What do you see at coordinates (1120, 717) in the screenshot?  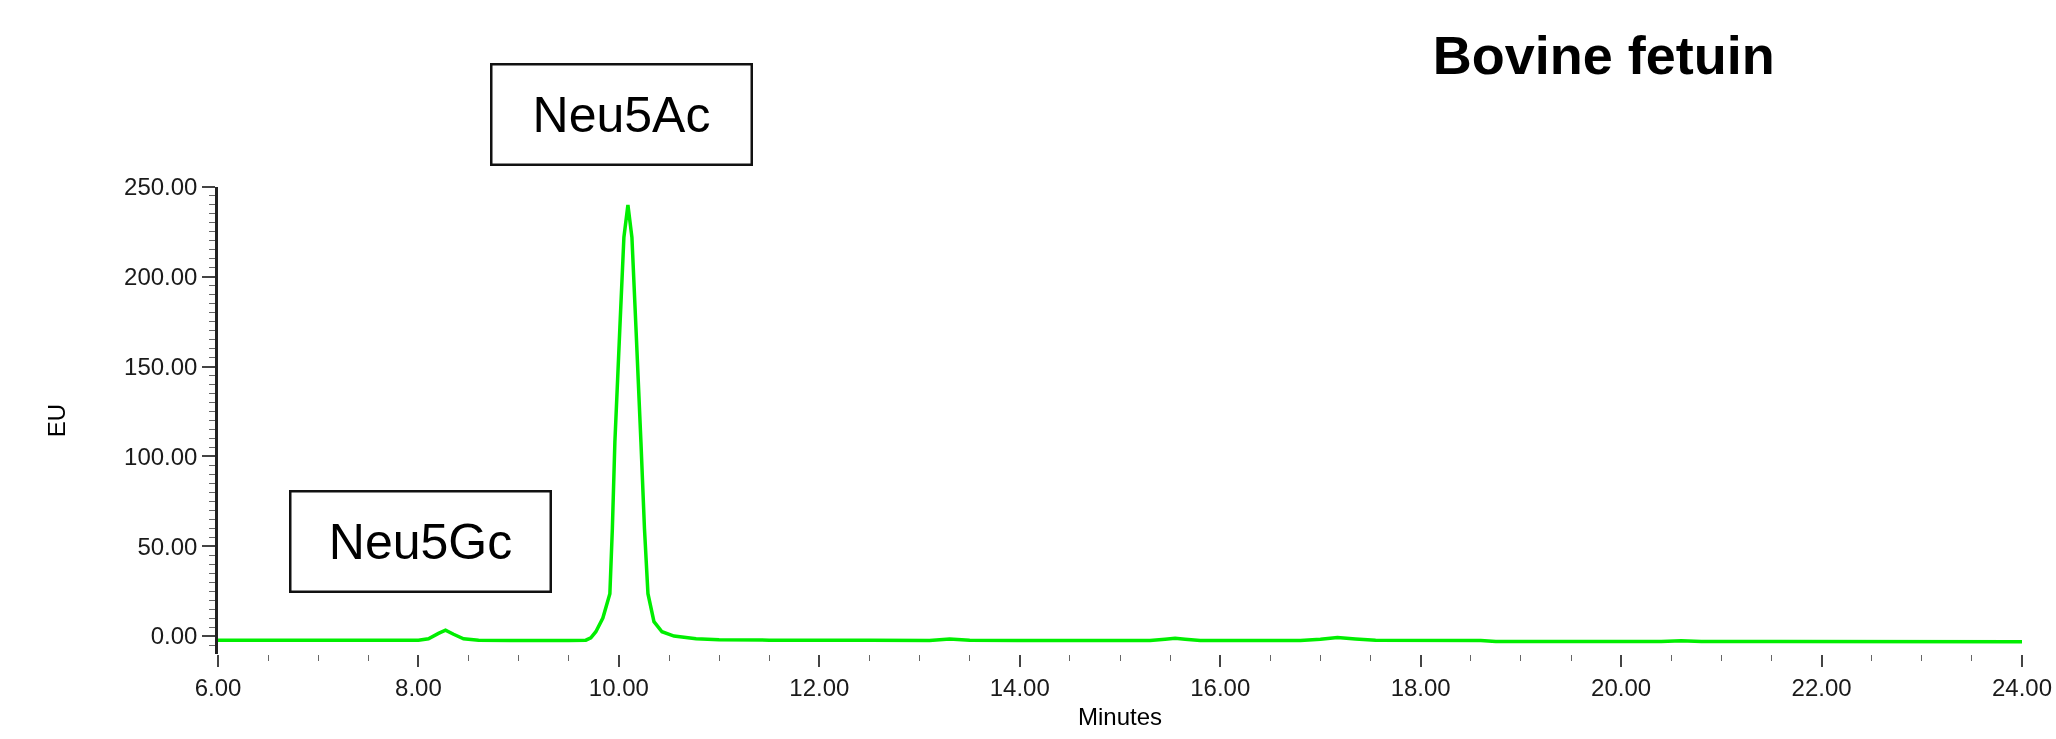 I see `x-axis-title: Minutes` at bounding box center [1120, 717].